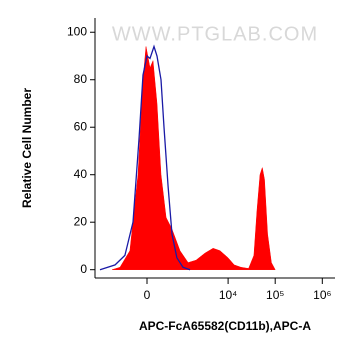 The image size is (361, 356). I want to click on y-tick-label: 100, so click(77, 31).